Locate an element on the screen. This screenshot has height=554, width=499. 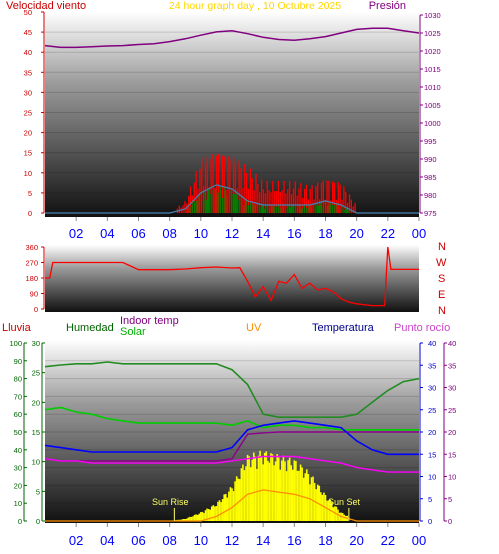
dewpoint-axis-tick-label: 40 is located at coordinates (452, 343).